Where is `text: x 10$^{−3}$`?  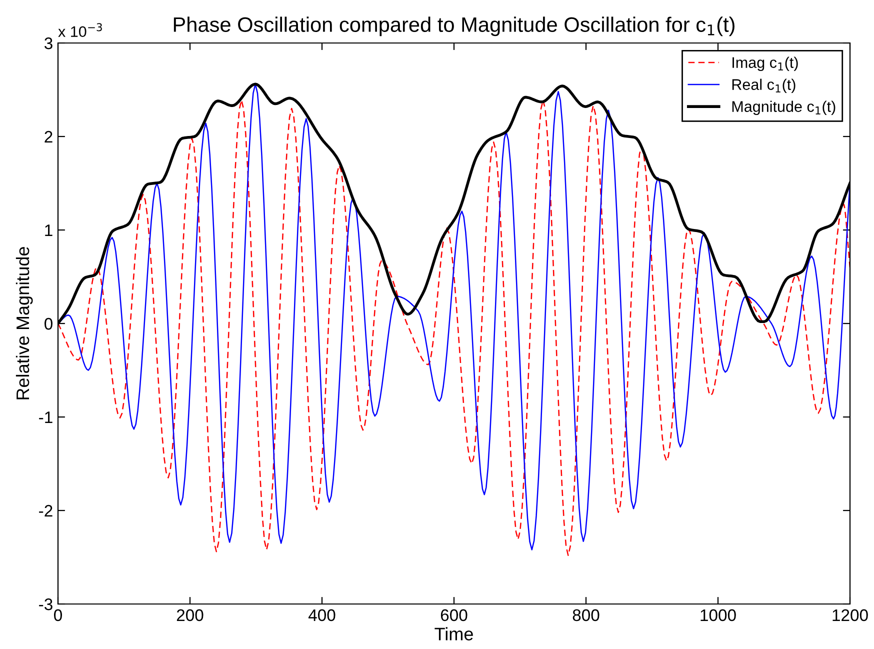
text: x 10$^{−3}$ is located at coordinates (80, 30).